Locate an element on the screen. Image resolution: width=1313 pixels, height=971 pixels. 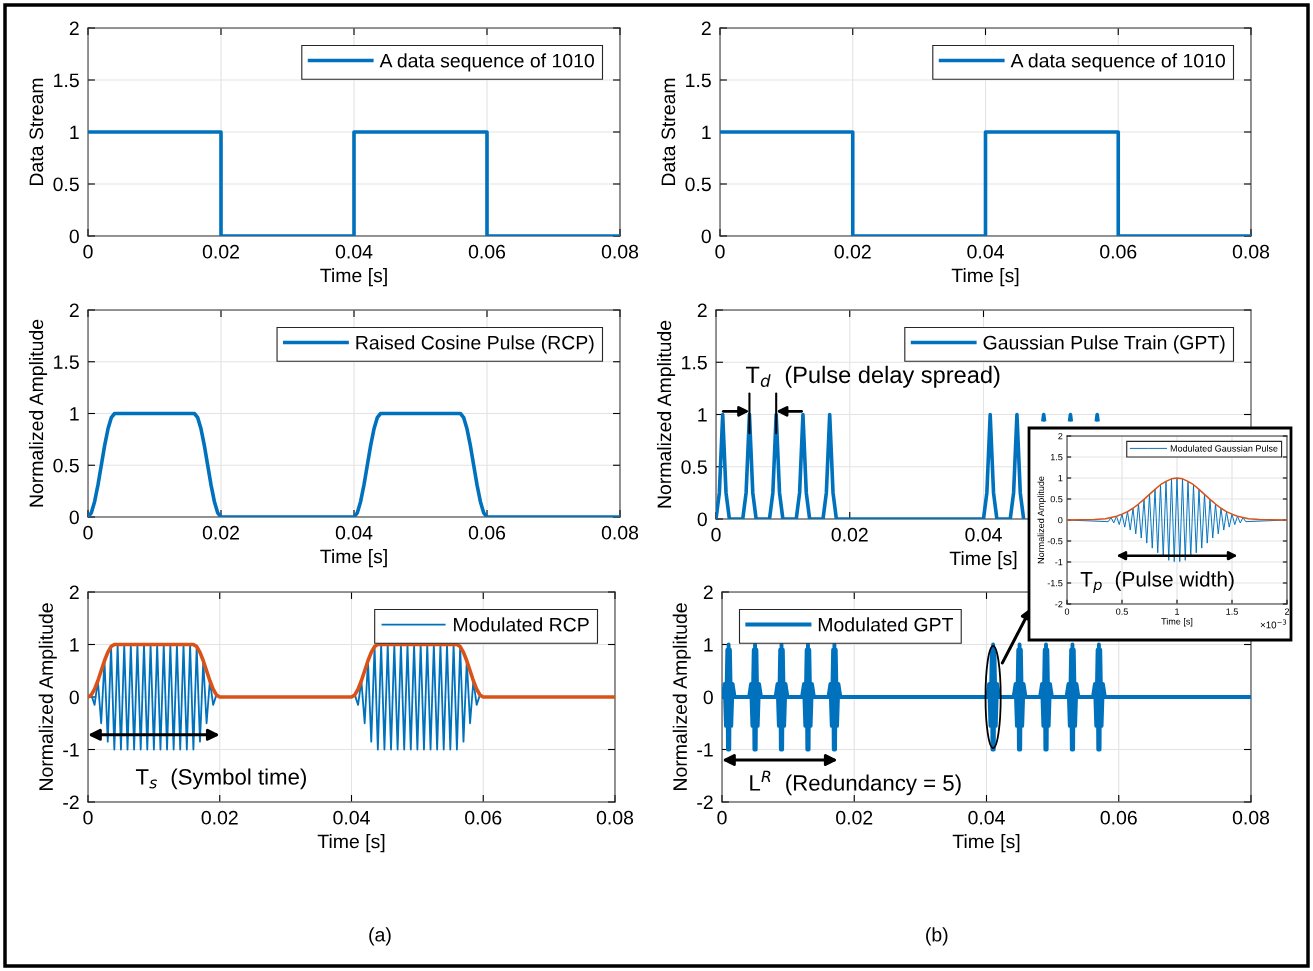
legend-label: Modulated Gaussian Pulse is located at coordinates (1224, 448).